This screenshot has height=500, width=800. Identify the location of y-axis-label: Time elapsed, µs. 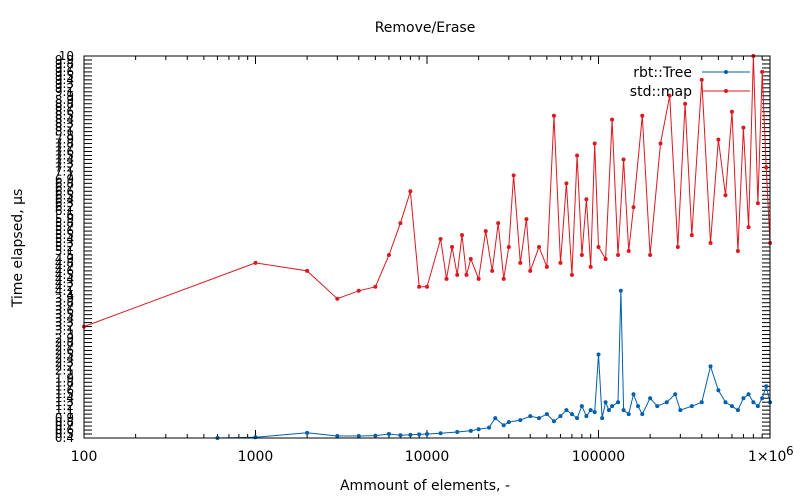
(18, 249).